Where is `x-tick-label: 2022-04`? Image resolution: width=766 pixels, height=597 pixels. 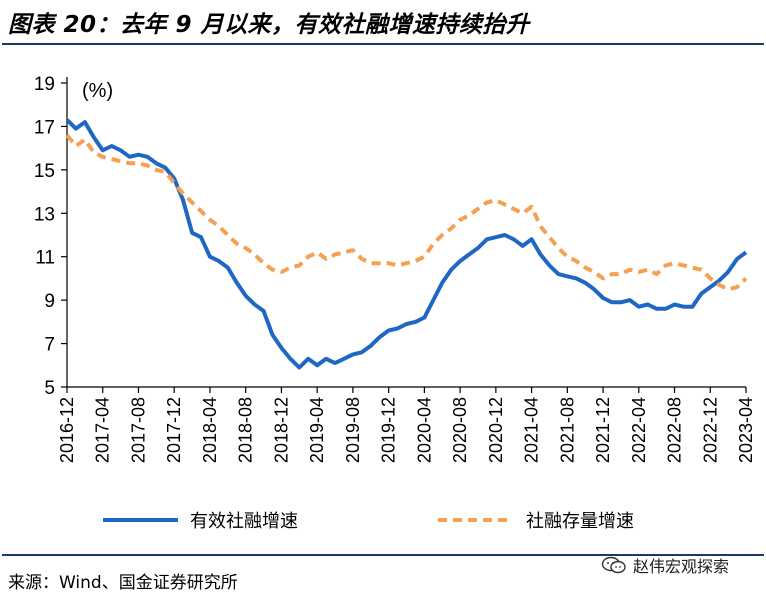
x-tick-label: 2022-04 is located at coordinates (639, 430).